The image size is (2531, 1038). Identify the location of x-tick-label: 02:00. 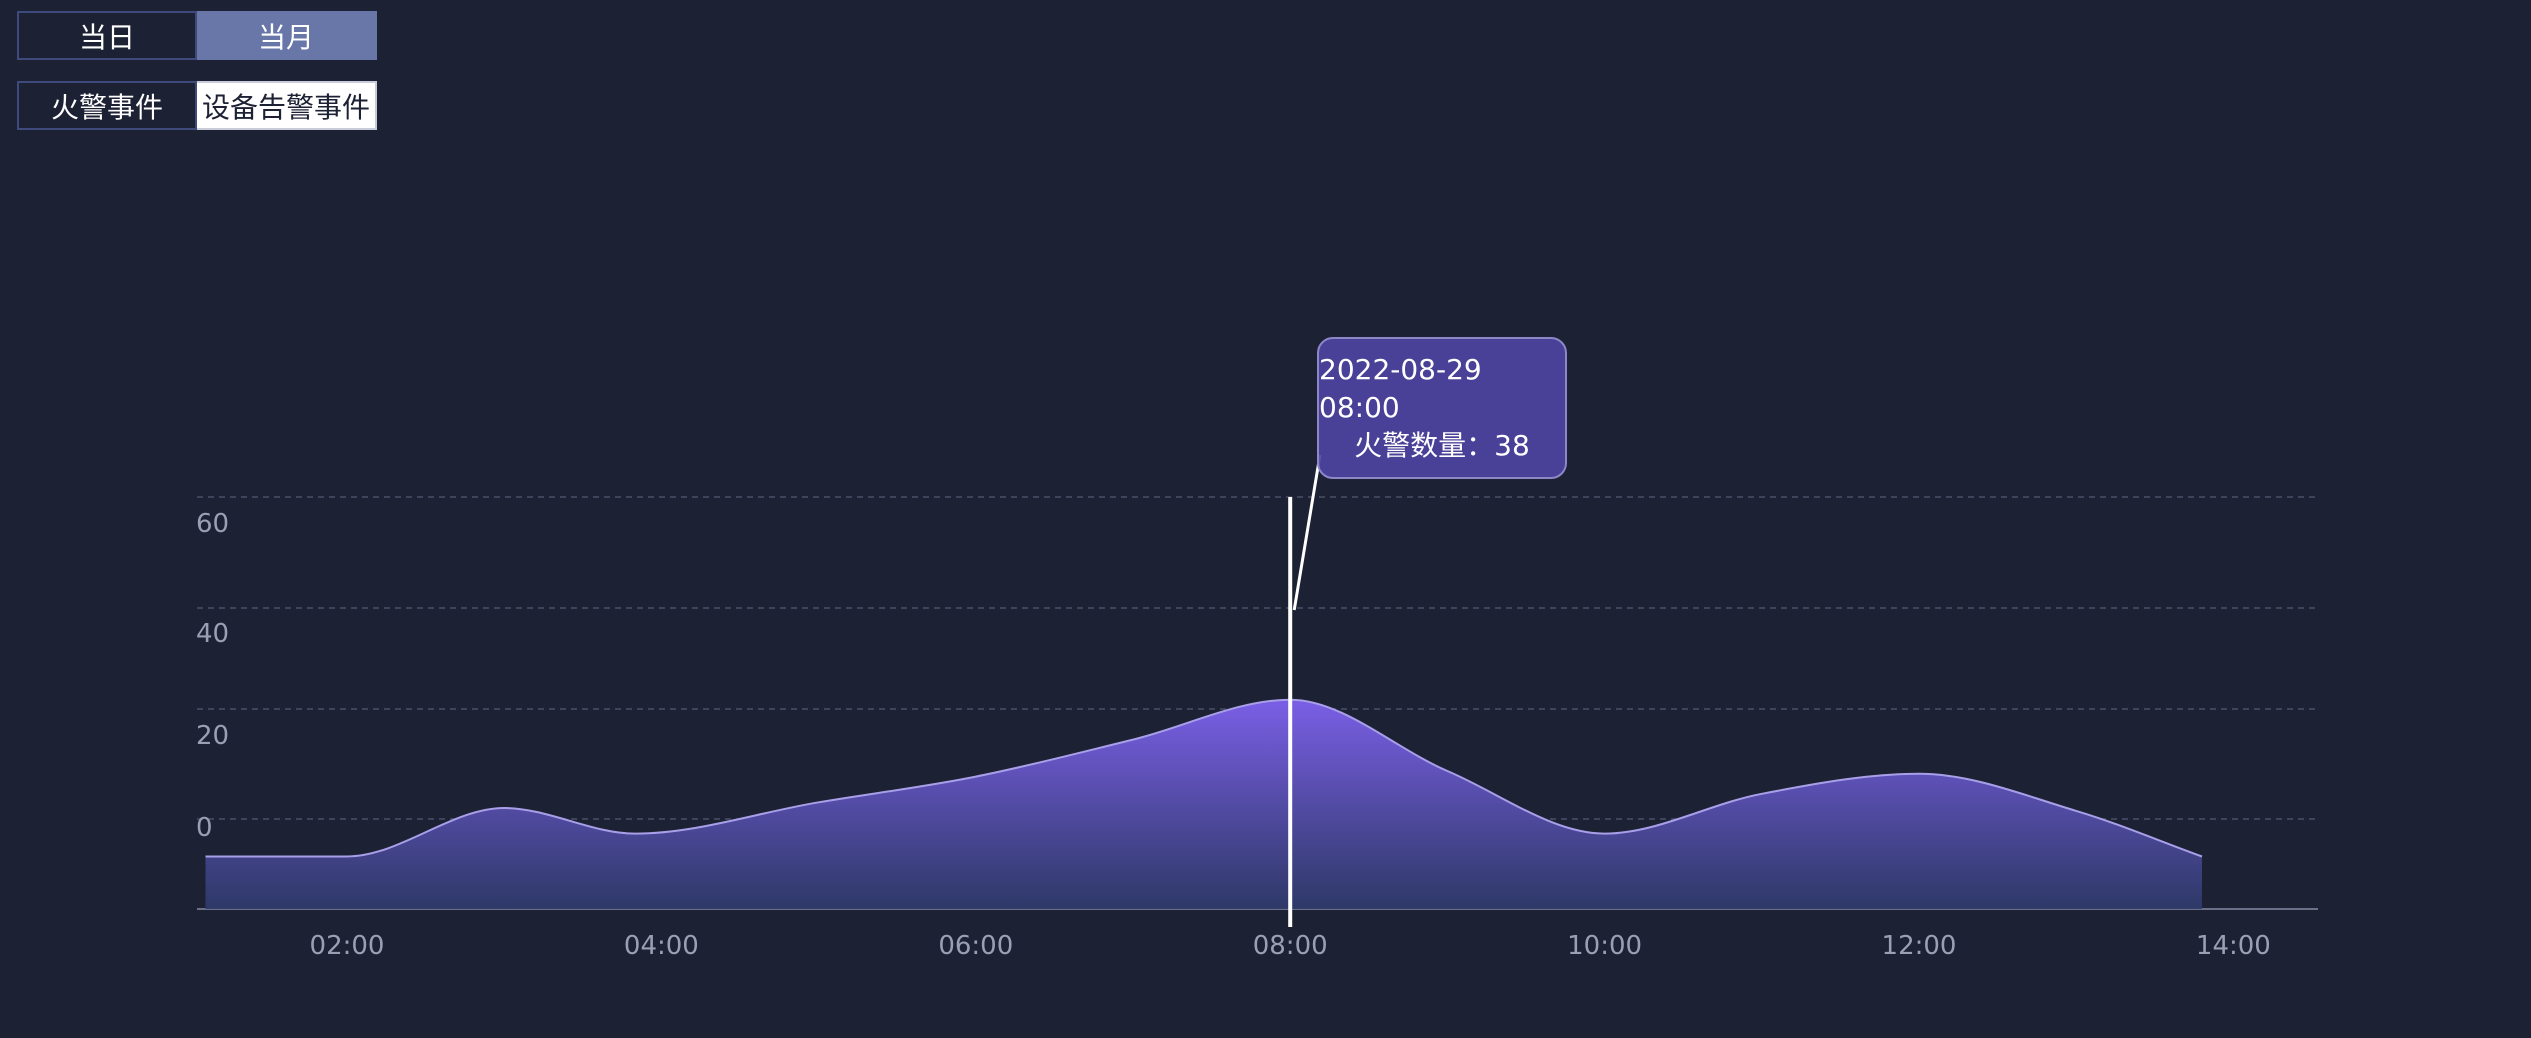
(347, 946).